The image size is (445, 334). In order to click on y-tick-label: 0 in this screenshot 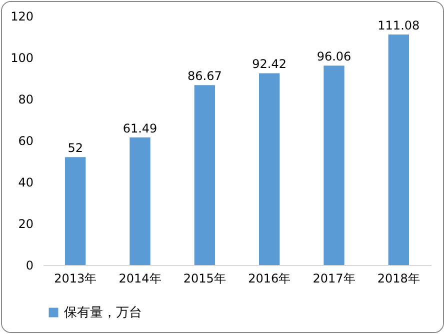, I will do `click(30, 265)`.